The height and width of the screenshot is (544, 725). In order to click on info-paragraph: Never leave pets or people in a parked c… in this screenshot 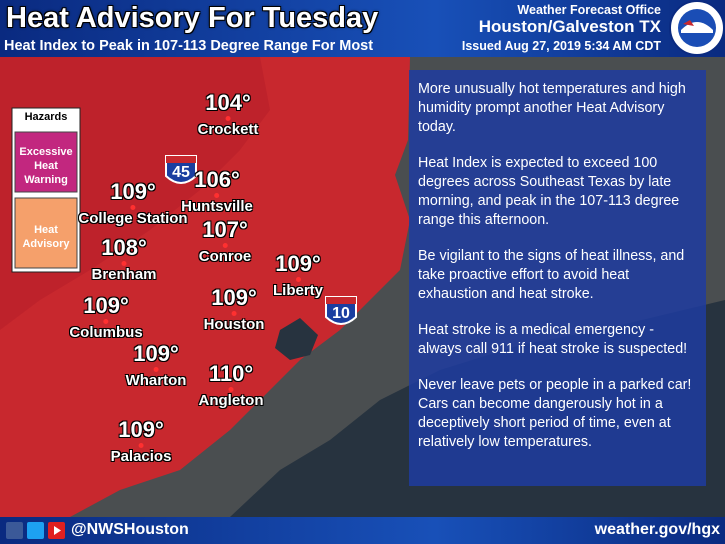, I will do `click(555, 413)`.